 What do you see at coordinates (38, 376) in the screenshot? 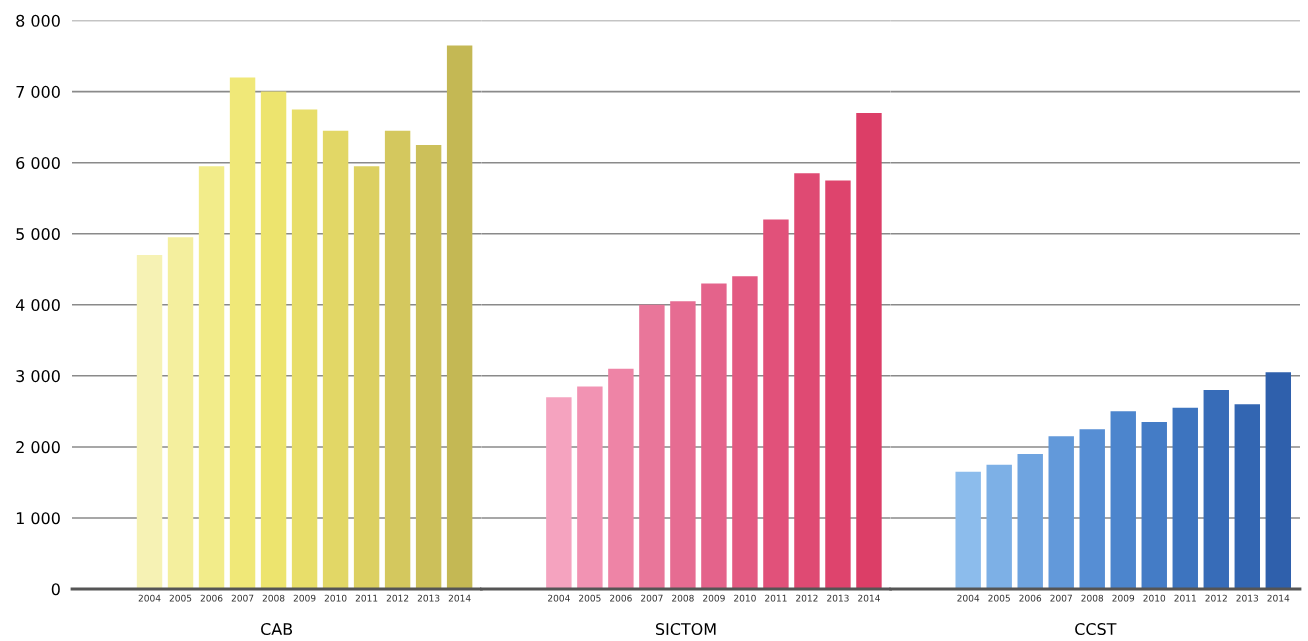
I see `y-tick-label: 3 000` at bounding box center [38, 376].